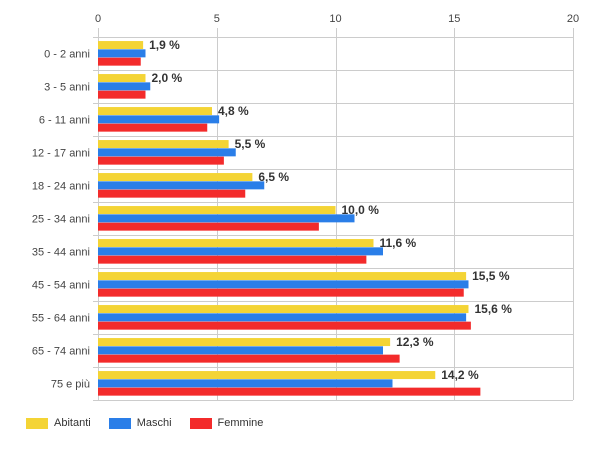  I want to click on x-tick-label: 0, so click(98, 19).